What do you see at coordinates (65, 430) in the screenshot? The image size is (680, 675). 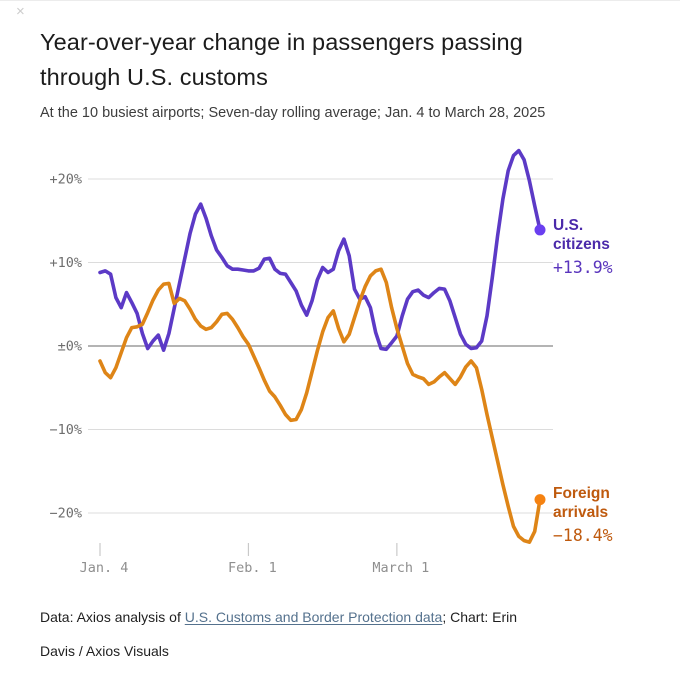 I see `y-tick-label: −10%` at bounding box center [65, 430].